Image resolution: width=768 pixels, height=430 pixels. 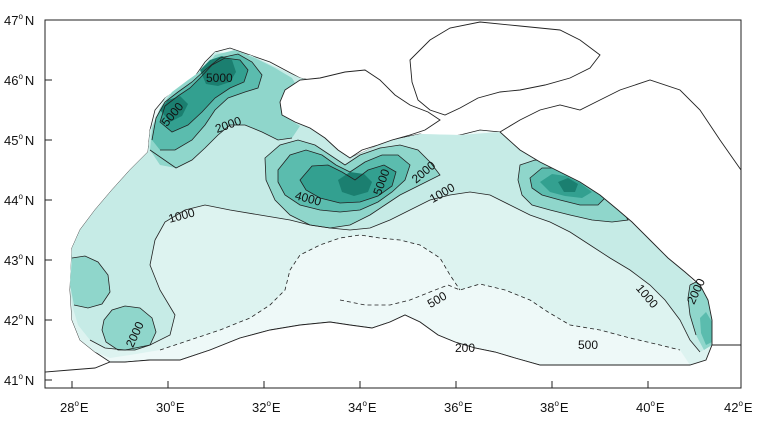 What do you see at coordinates (308, 198) in the screenshot?
I see `contour-label-4000: 4000` at bounding box center [308, 198].